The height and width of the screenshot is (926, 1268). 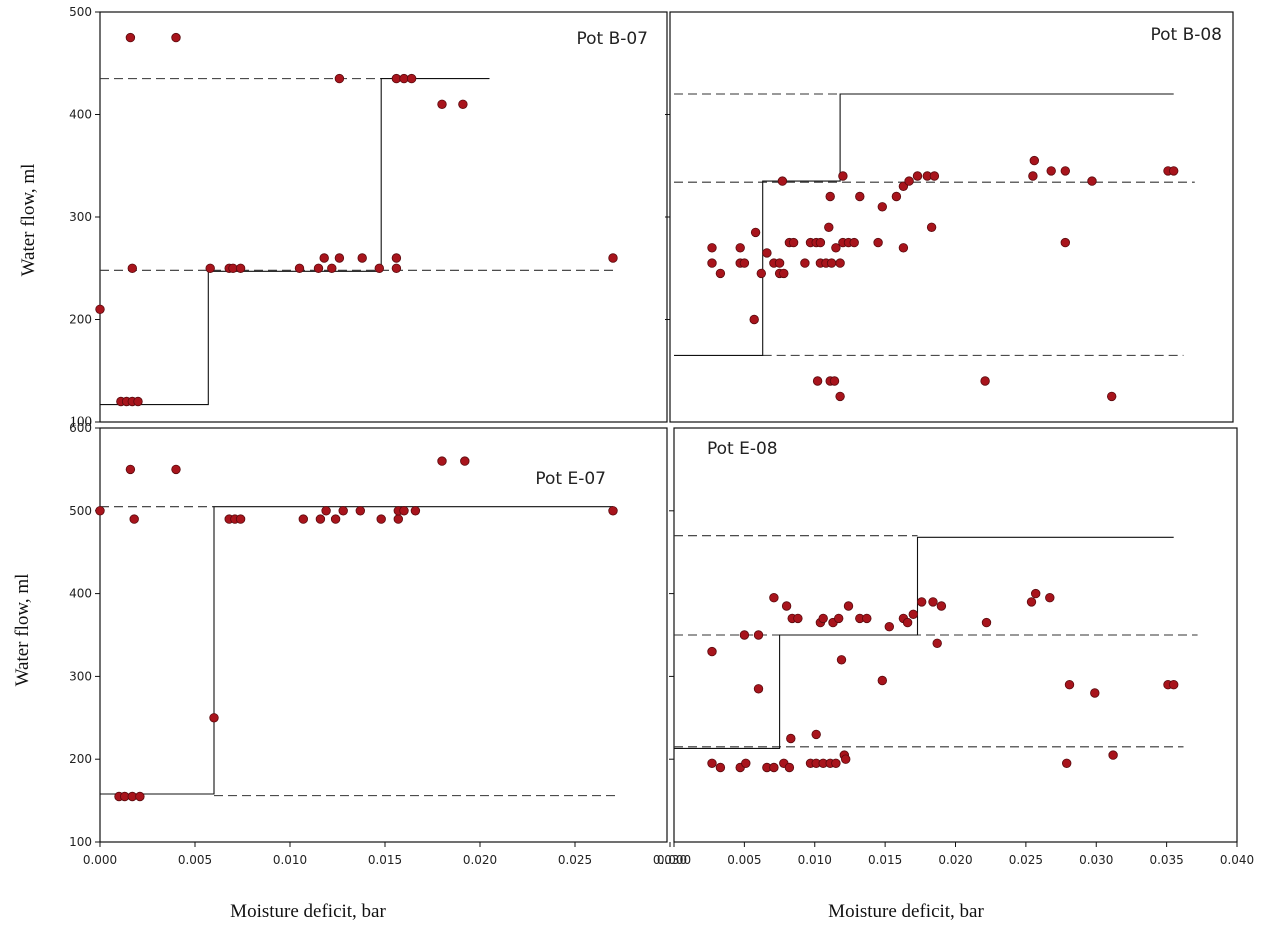 I want to click on y-tick-label: 600, so click(x=80, y=428).